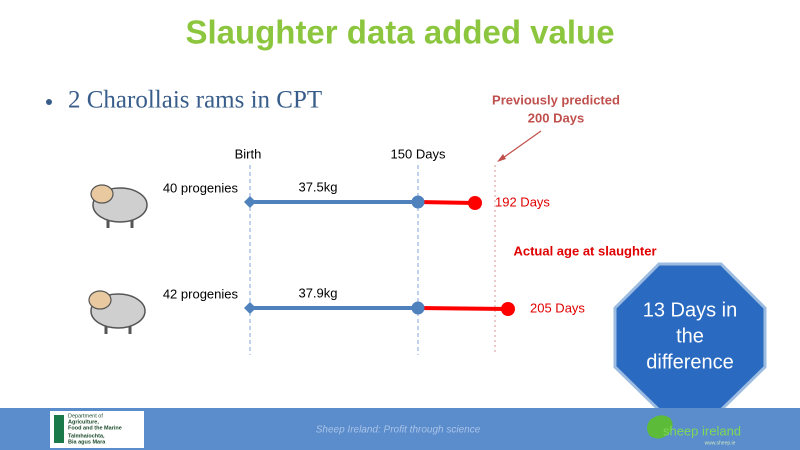 Image resolution: width=800 pixels, height=450 pixels. What do you see at coordinates (85, 416) in the screenshot?
I see `logo-left-text: Department of` at bounding box center [85, 416].